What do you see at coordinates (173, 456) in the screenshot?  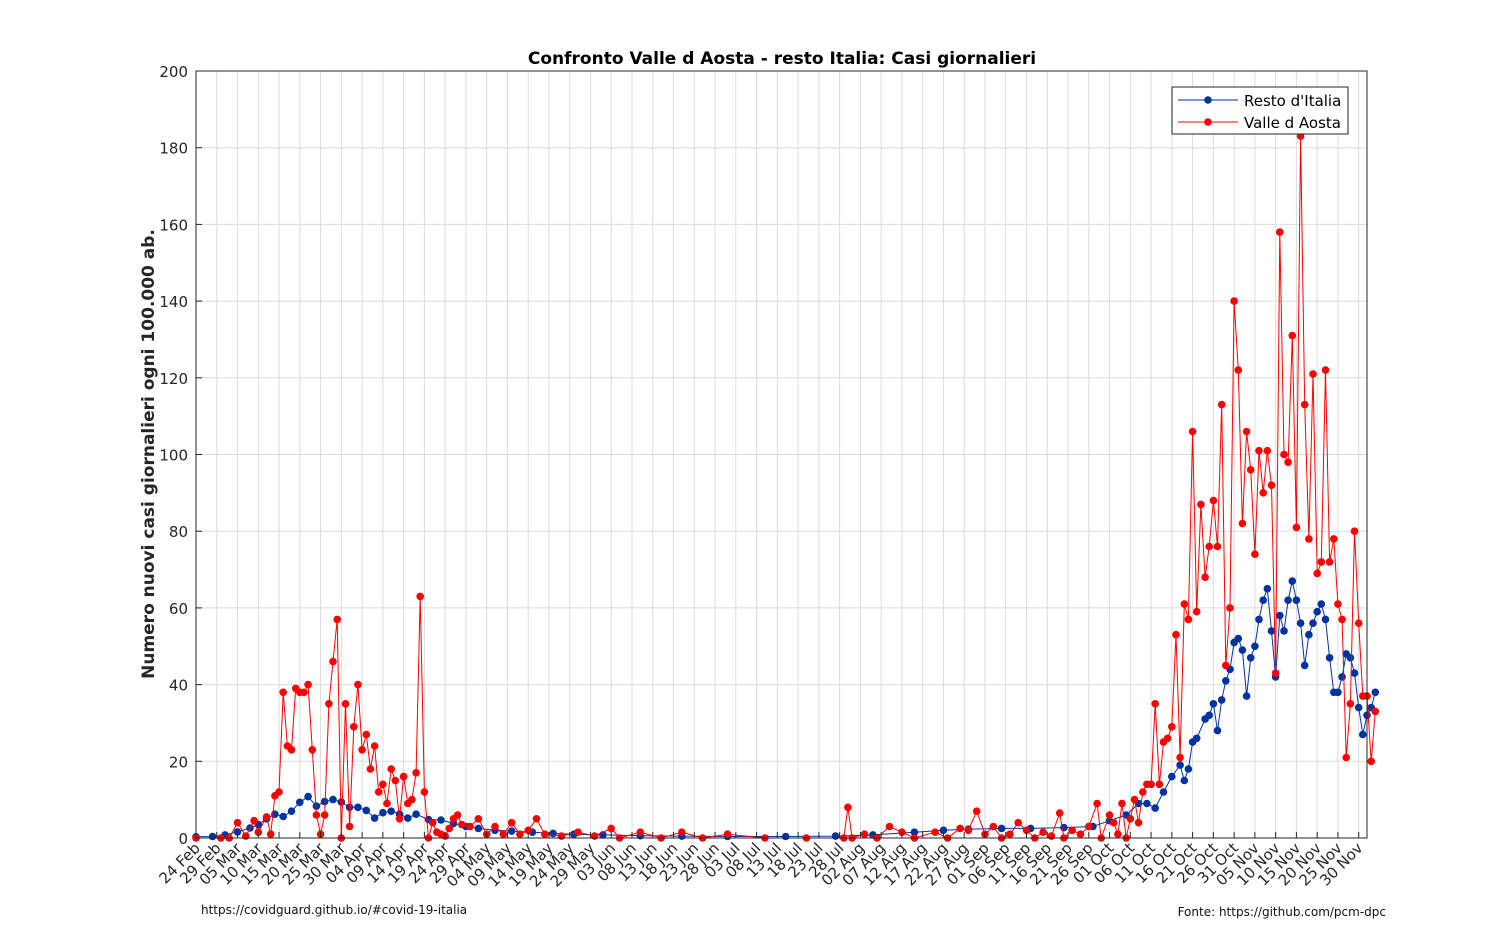 I see `y-tick-label: 100` at bounding box center [173, 456].